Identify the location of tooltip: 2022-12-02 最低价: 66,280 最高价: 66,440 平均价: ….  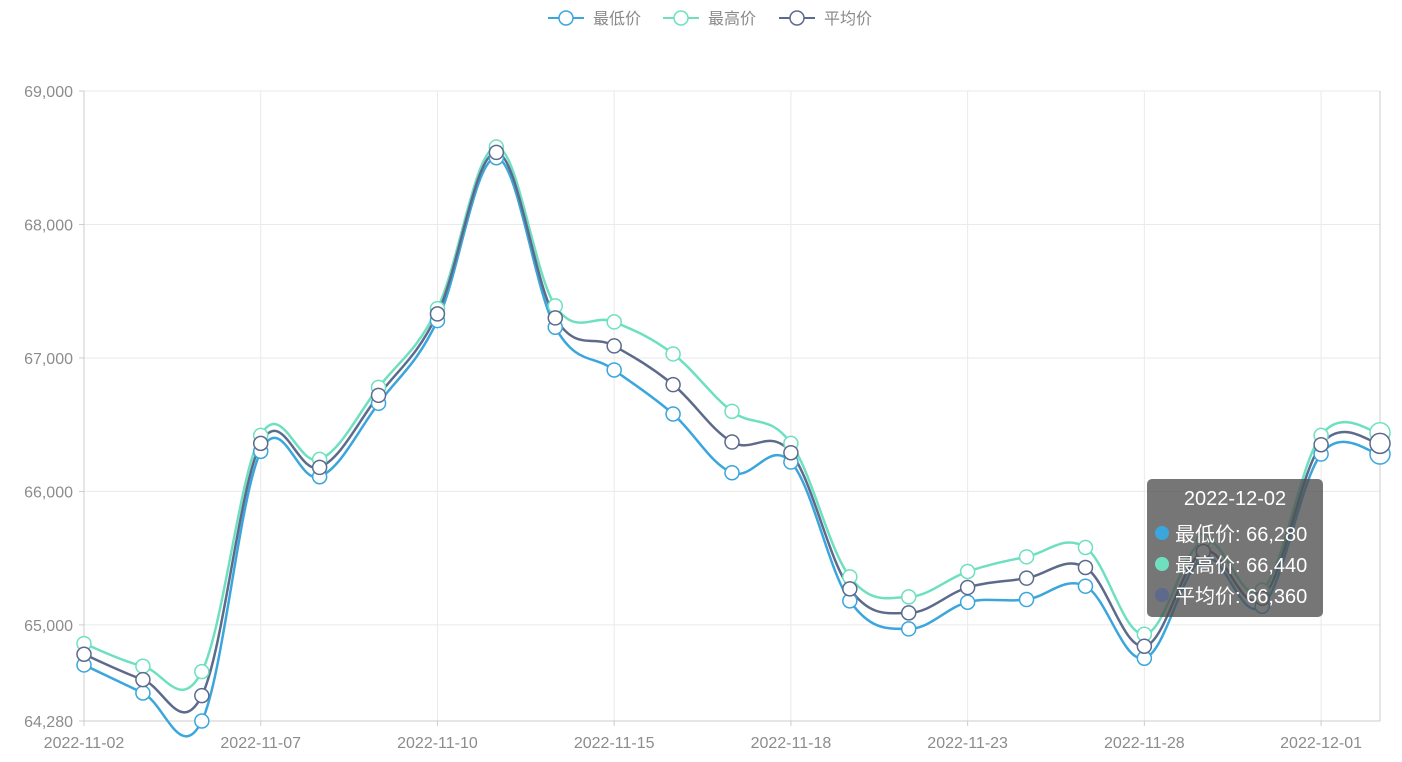
(1235, 548).